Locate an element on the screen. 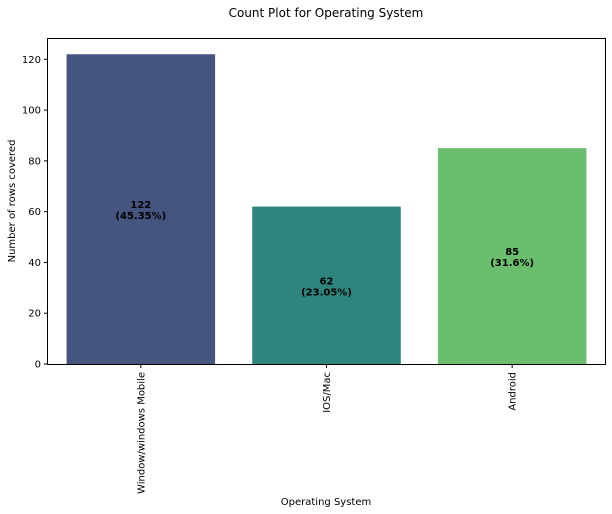 Image resolution: width=612 pixels, height=514 pixels. y-tick-label: 0 is located at coordinates (38, 365).